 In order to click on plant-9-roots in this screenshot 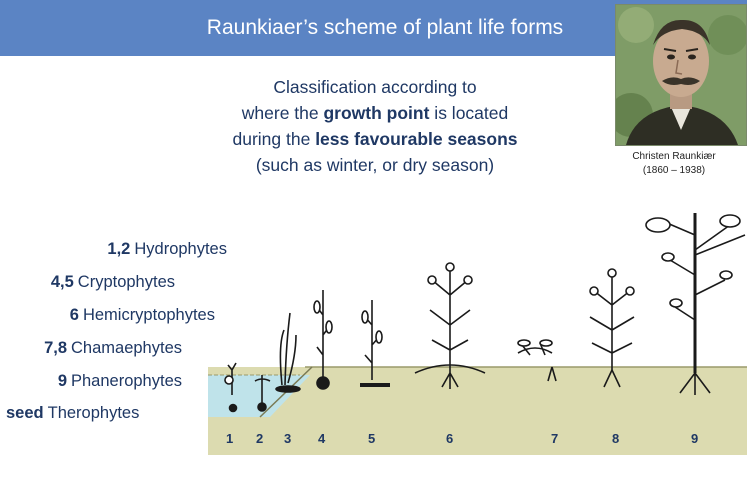, I will do `click(695, 383)`.